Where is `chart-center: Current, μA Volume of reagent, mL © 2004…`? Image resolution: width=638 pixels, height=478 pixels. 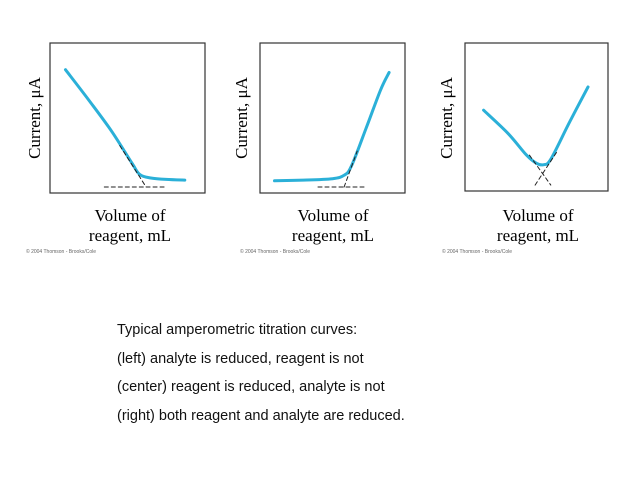
chart-center: Current, μA Volume of reagent, mL © 2004… is located at coordinates (330, 150).